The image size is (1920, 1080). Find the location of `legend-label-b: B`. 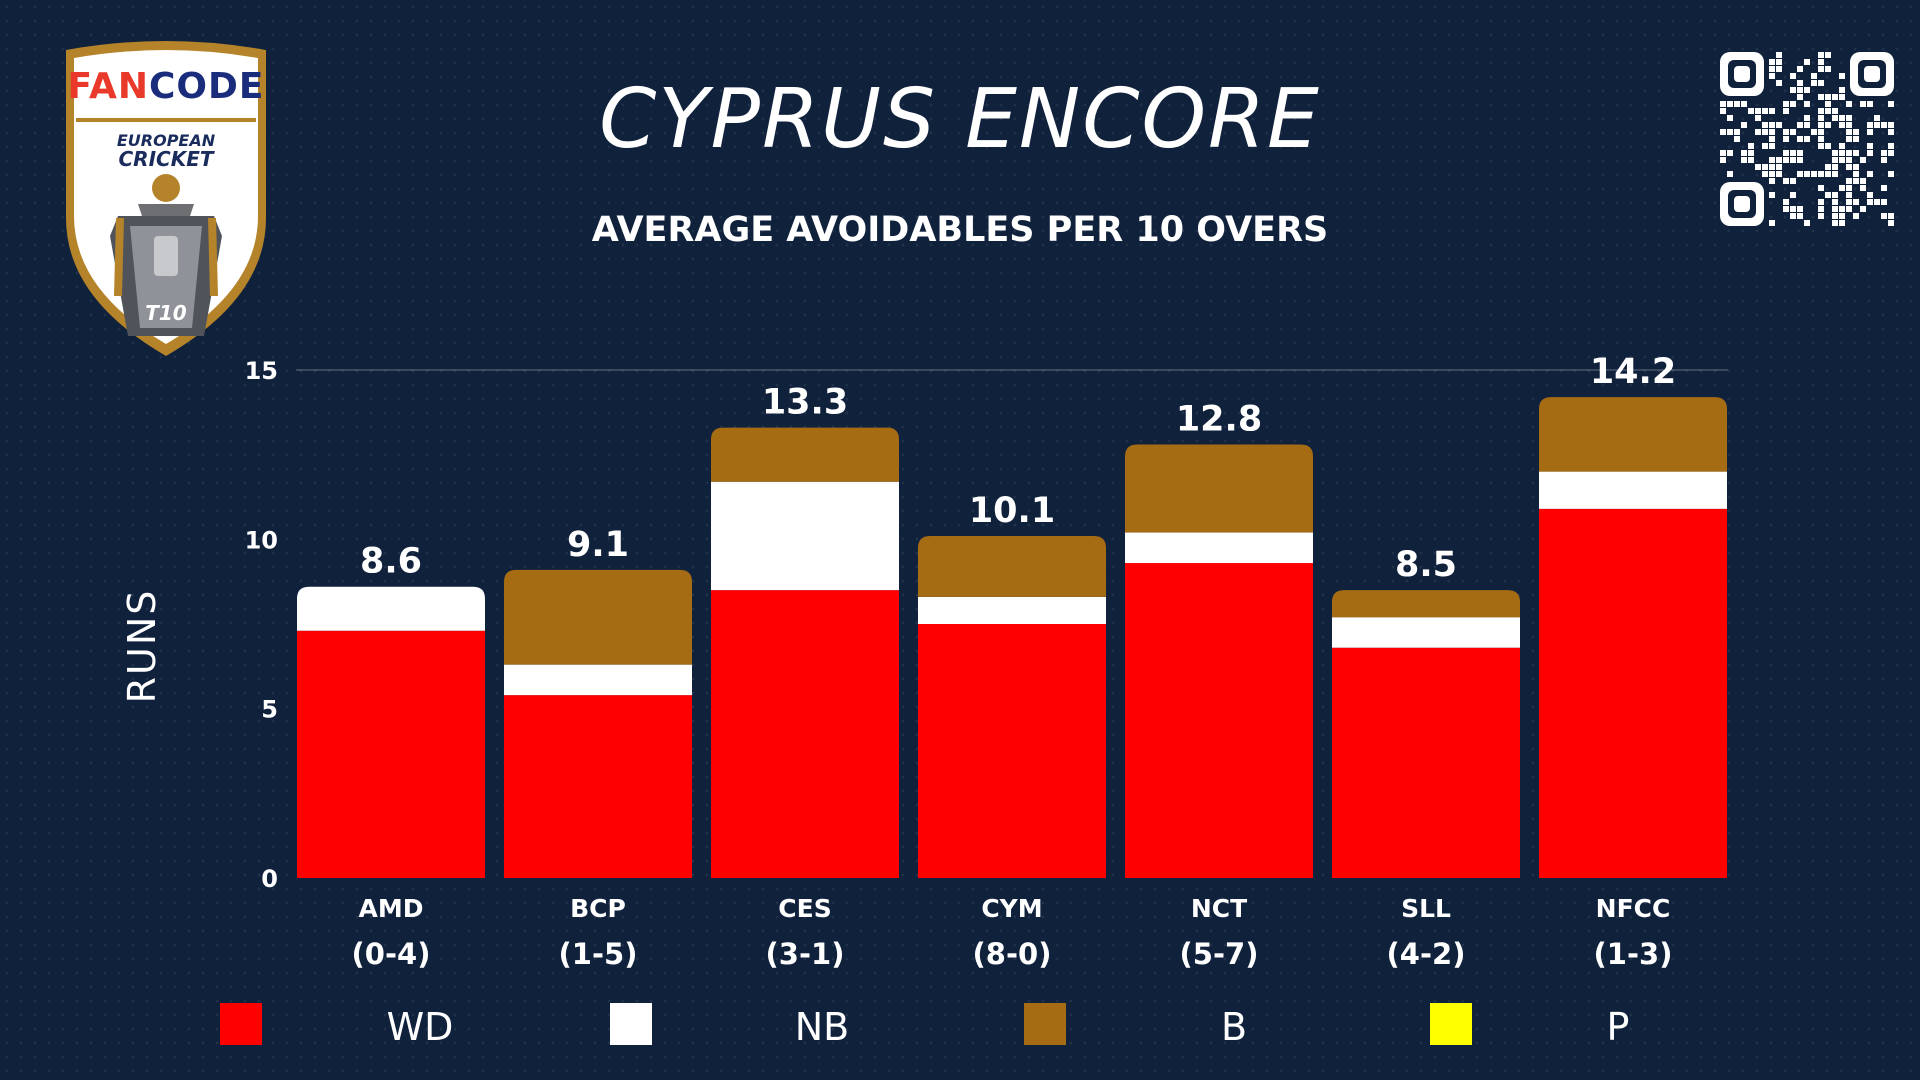

legend-label-b: B is located at coordinates (1234, 1027).